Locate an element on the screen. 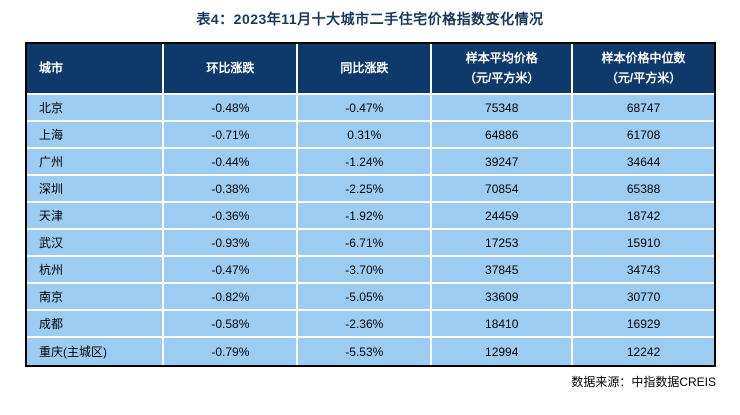 This screenshot has width=740, height=415. value-cell: -5.53% is located at coordinates (365, 351).